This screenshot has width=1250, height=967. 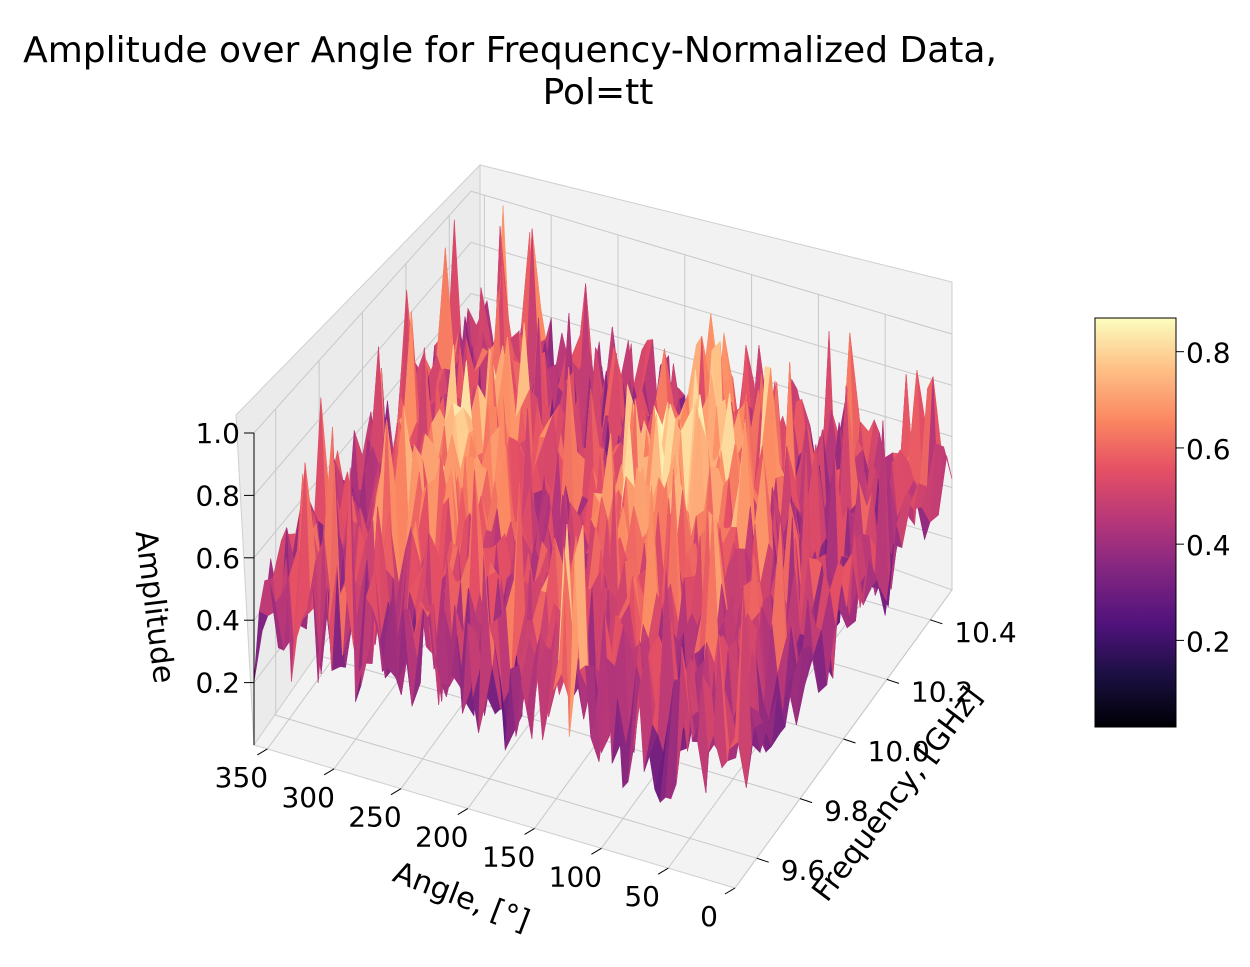 What do you see at coordinates (217, 620) in the screenshot?
I see `z-tick-label: 0.4` at bounding box center [217, 620].